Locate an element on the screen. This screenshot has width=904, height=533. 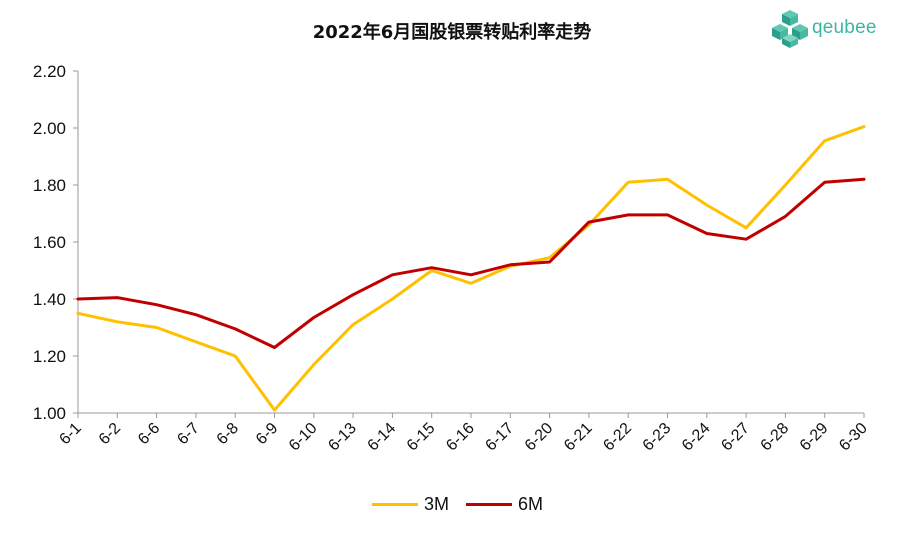
y-tick-label: 2.20 is located at coordinates (49, 71).